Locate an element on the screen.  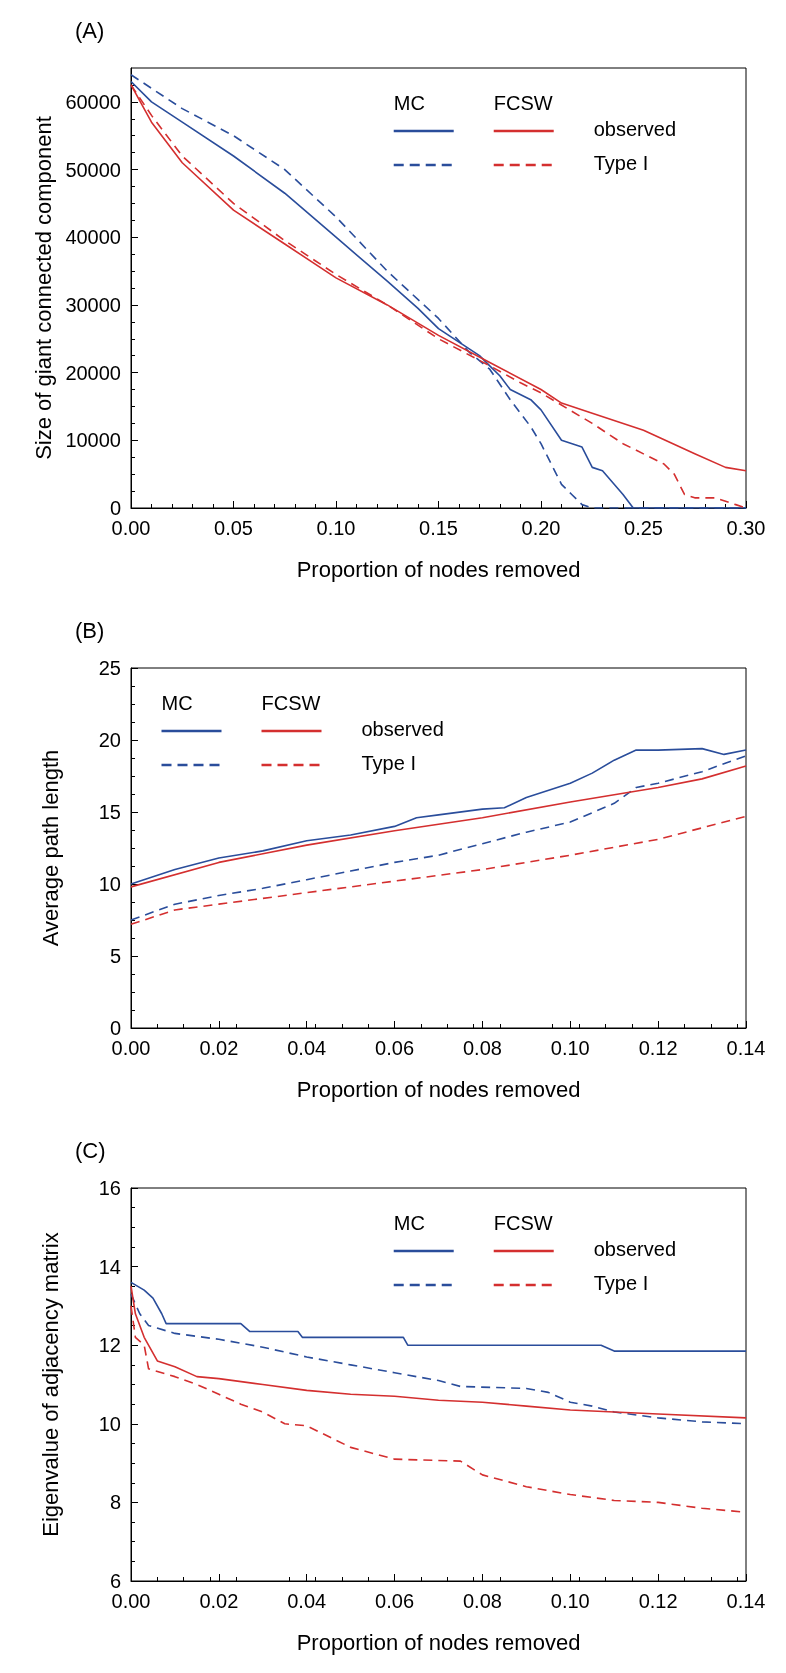
chart-title: (B) is located at coordinates (90, 630).